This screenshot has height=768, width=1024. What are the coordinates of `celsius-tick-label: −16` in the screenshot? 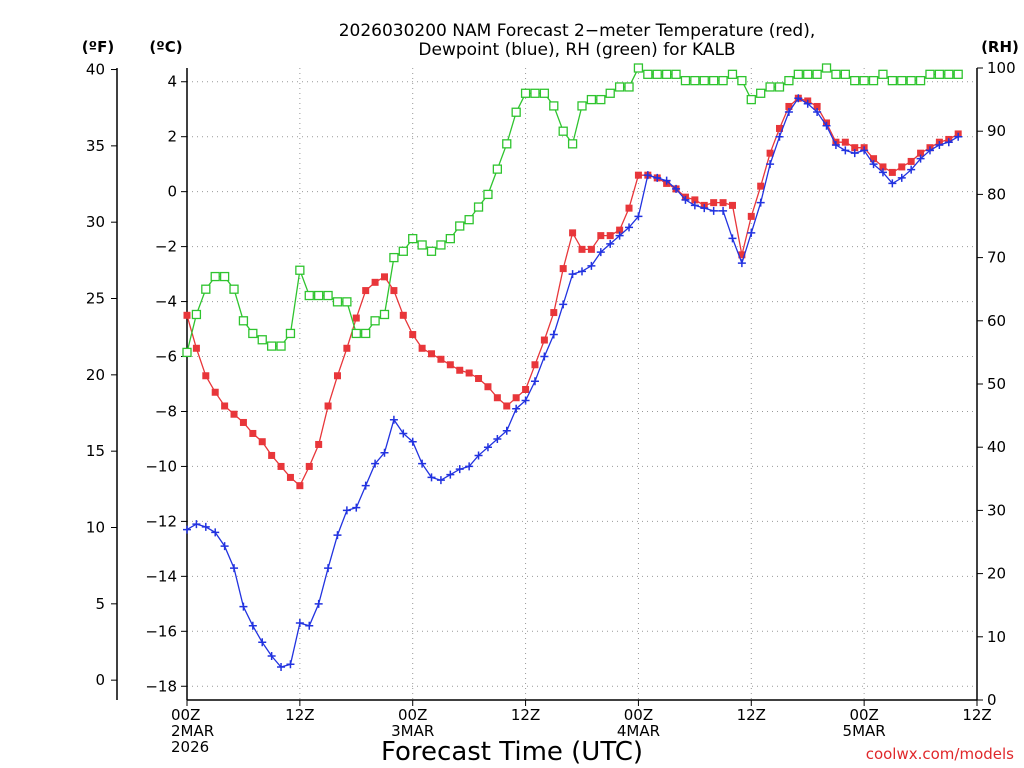 It's located at (161, 631).